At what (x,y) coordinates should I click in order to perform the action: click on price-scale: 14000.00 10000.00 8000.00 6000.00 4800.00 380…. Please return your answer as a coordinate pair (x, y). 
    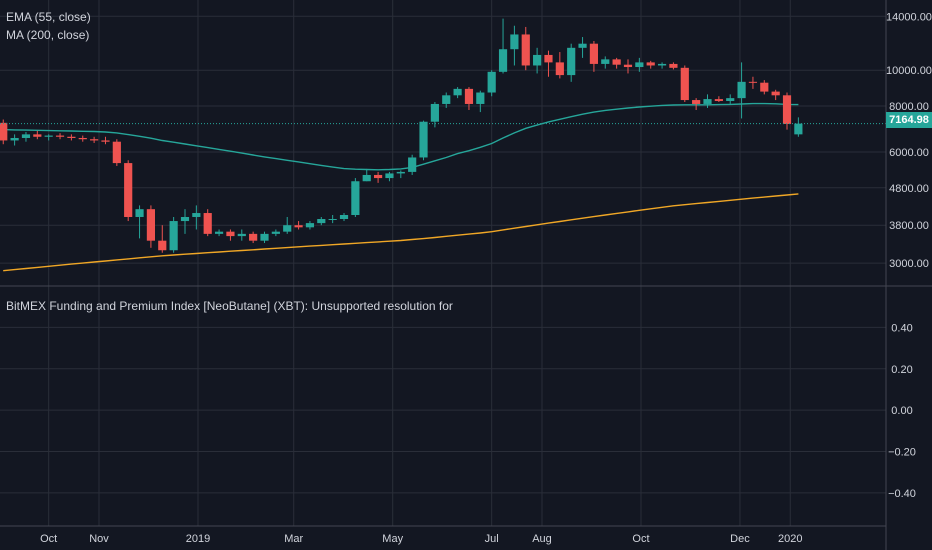
    Looking at the image, I should click on (909, 140).